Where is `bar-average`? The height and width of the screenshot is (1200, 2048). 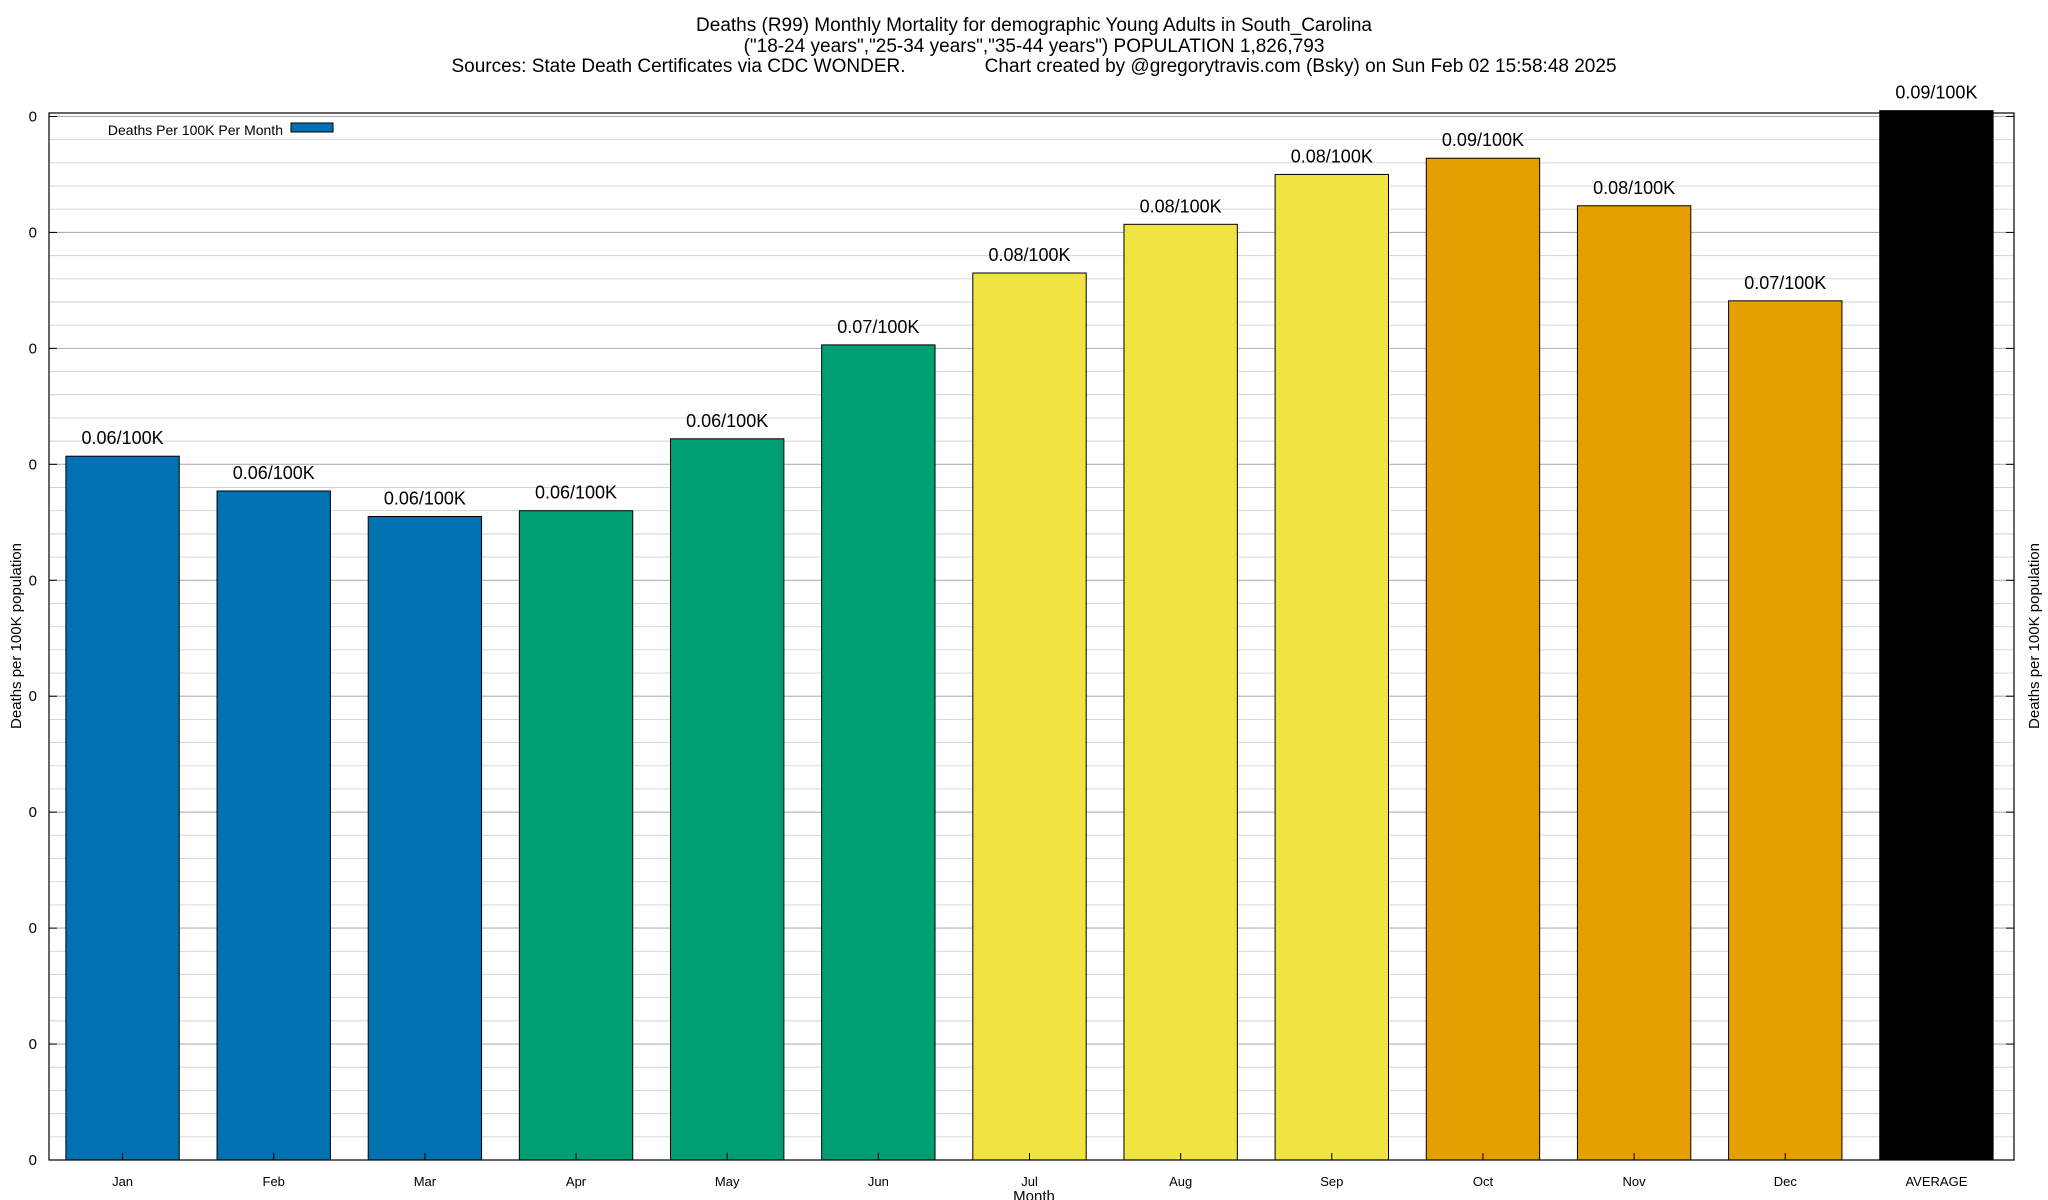
bar-average is located at coordinates (1936, 635).